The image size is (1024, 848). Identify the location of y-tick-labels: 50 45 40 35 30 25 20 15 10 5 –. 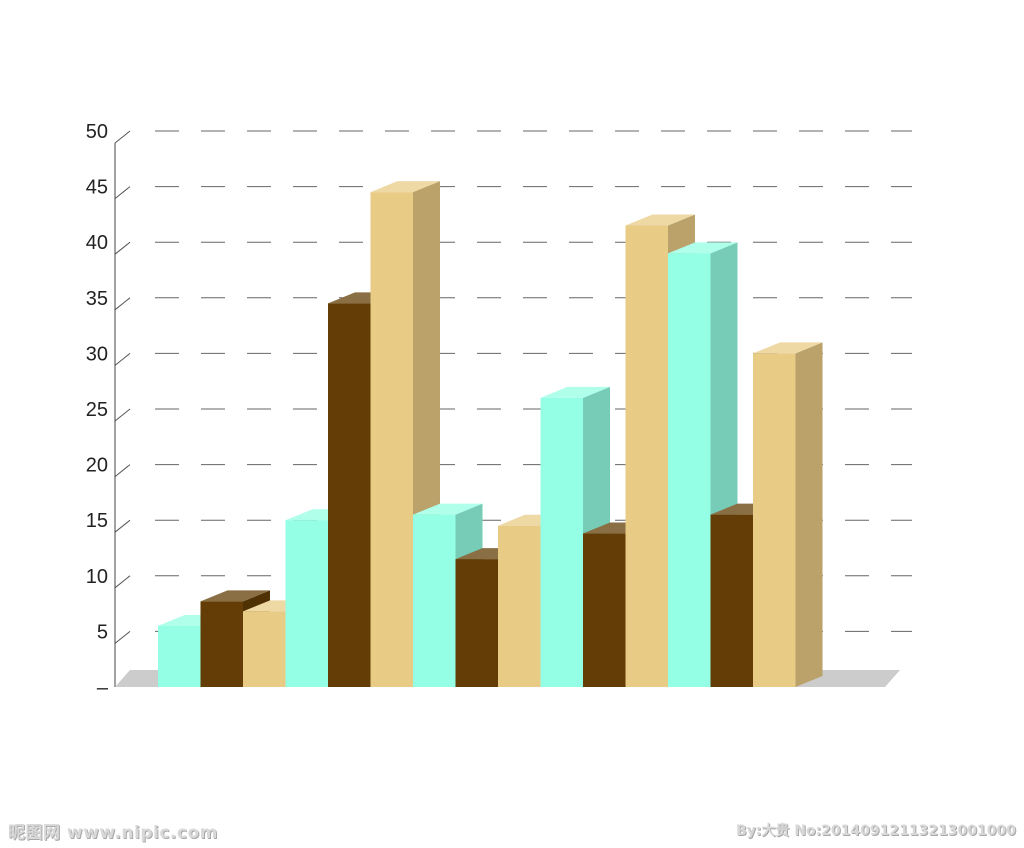
(97, 410).